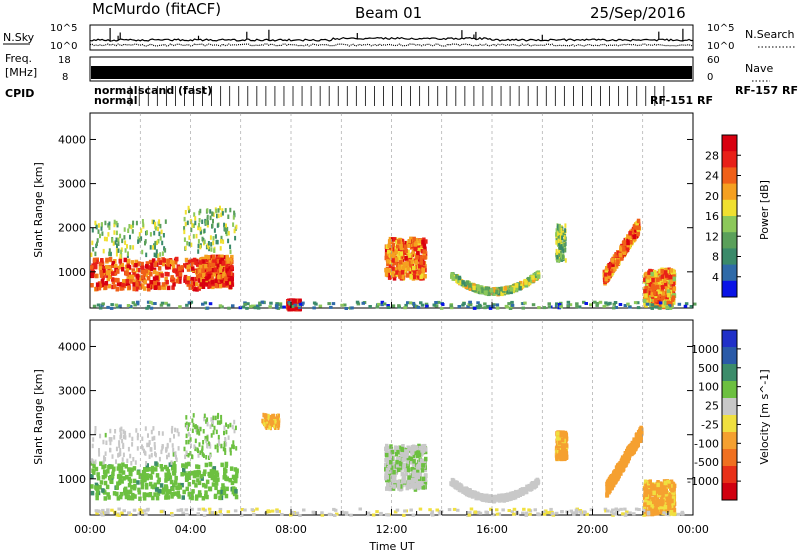  What do you see at coordinates (391, 72) in the screenshot?
I see `freq-trace` at bounding box center [391, 72].